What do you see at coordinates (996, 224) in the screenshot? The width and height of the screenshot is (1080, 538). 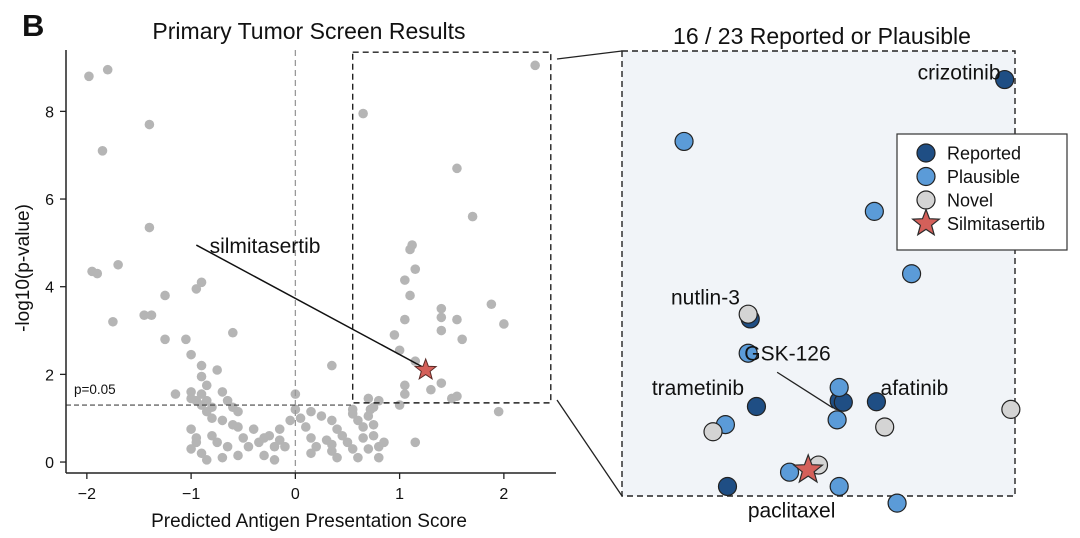 I see `legend-entry-label: Silmitasertib` at bounding box center [996, 224].